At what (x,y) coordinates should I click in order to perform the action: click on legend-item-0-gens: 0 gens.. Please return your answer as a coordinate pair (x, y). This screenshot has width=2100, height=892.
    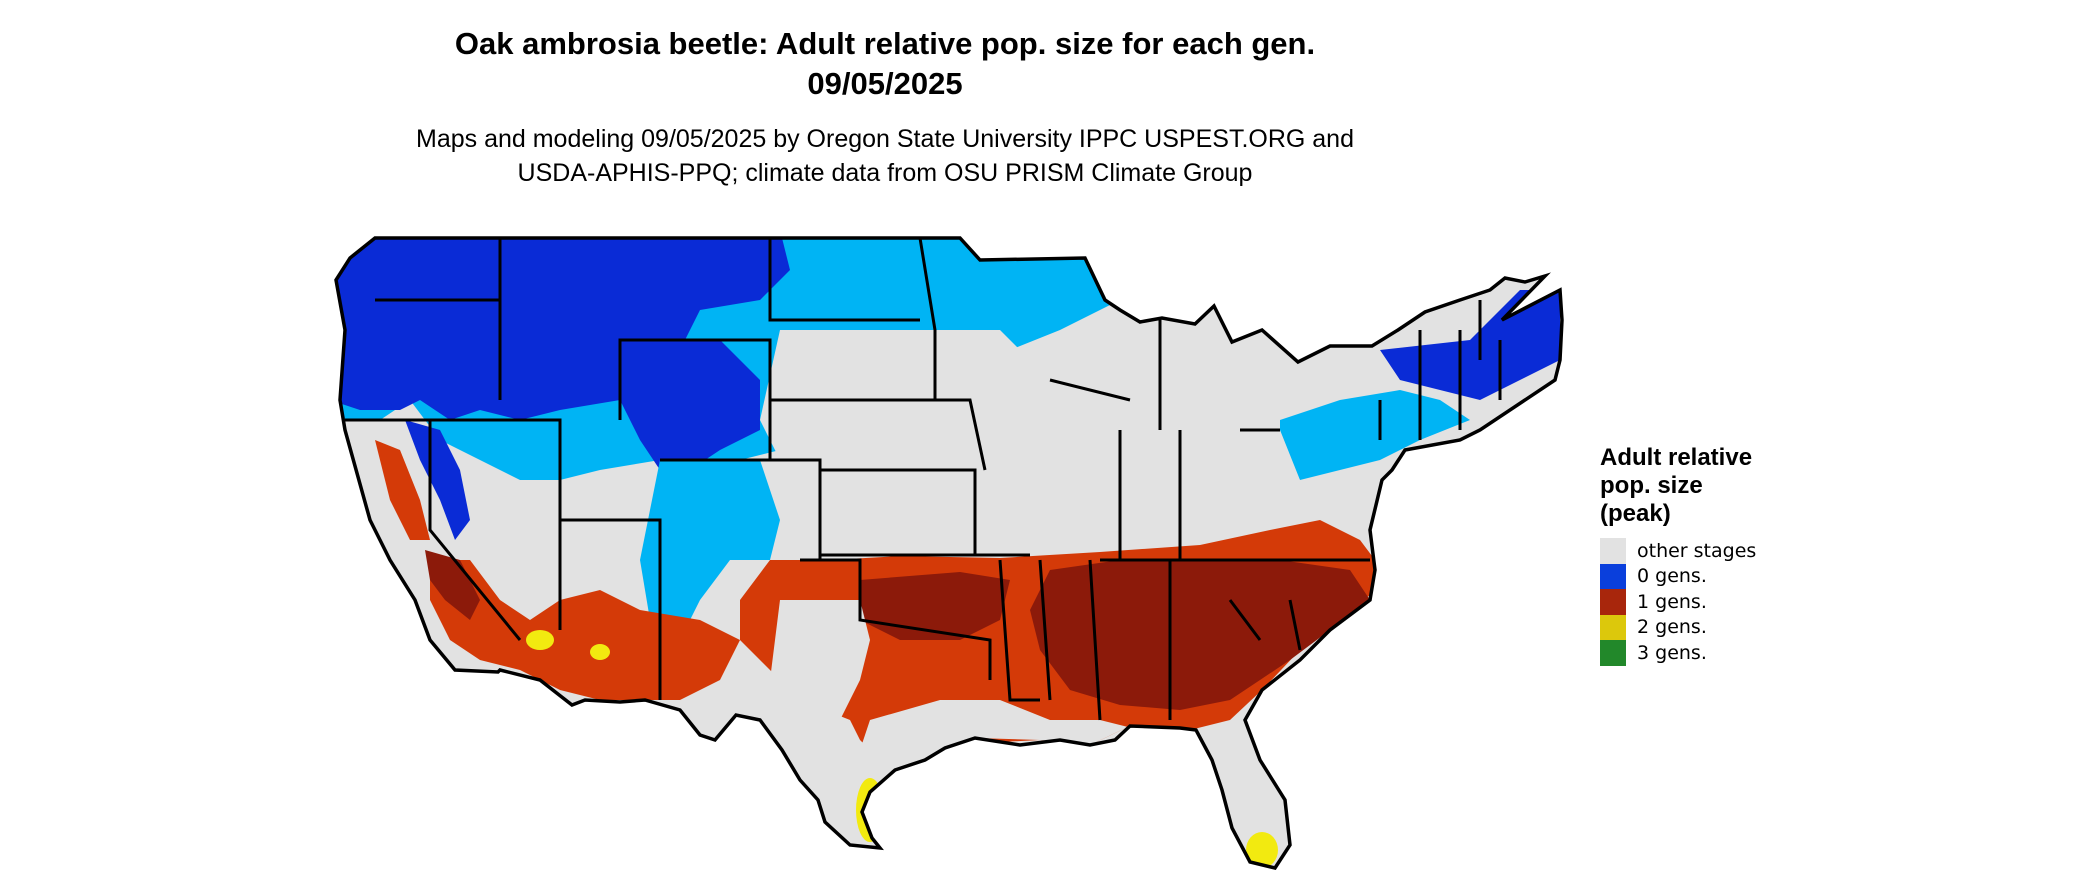
    Looking at the image, I should click on (1700, 576).